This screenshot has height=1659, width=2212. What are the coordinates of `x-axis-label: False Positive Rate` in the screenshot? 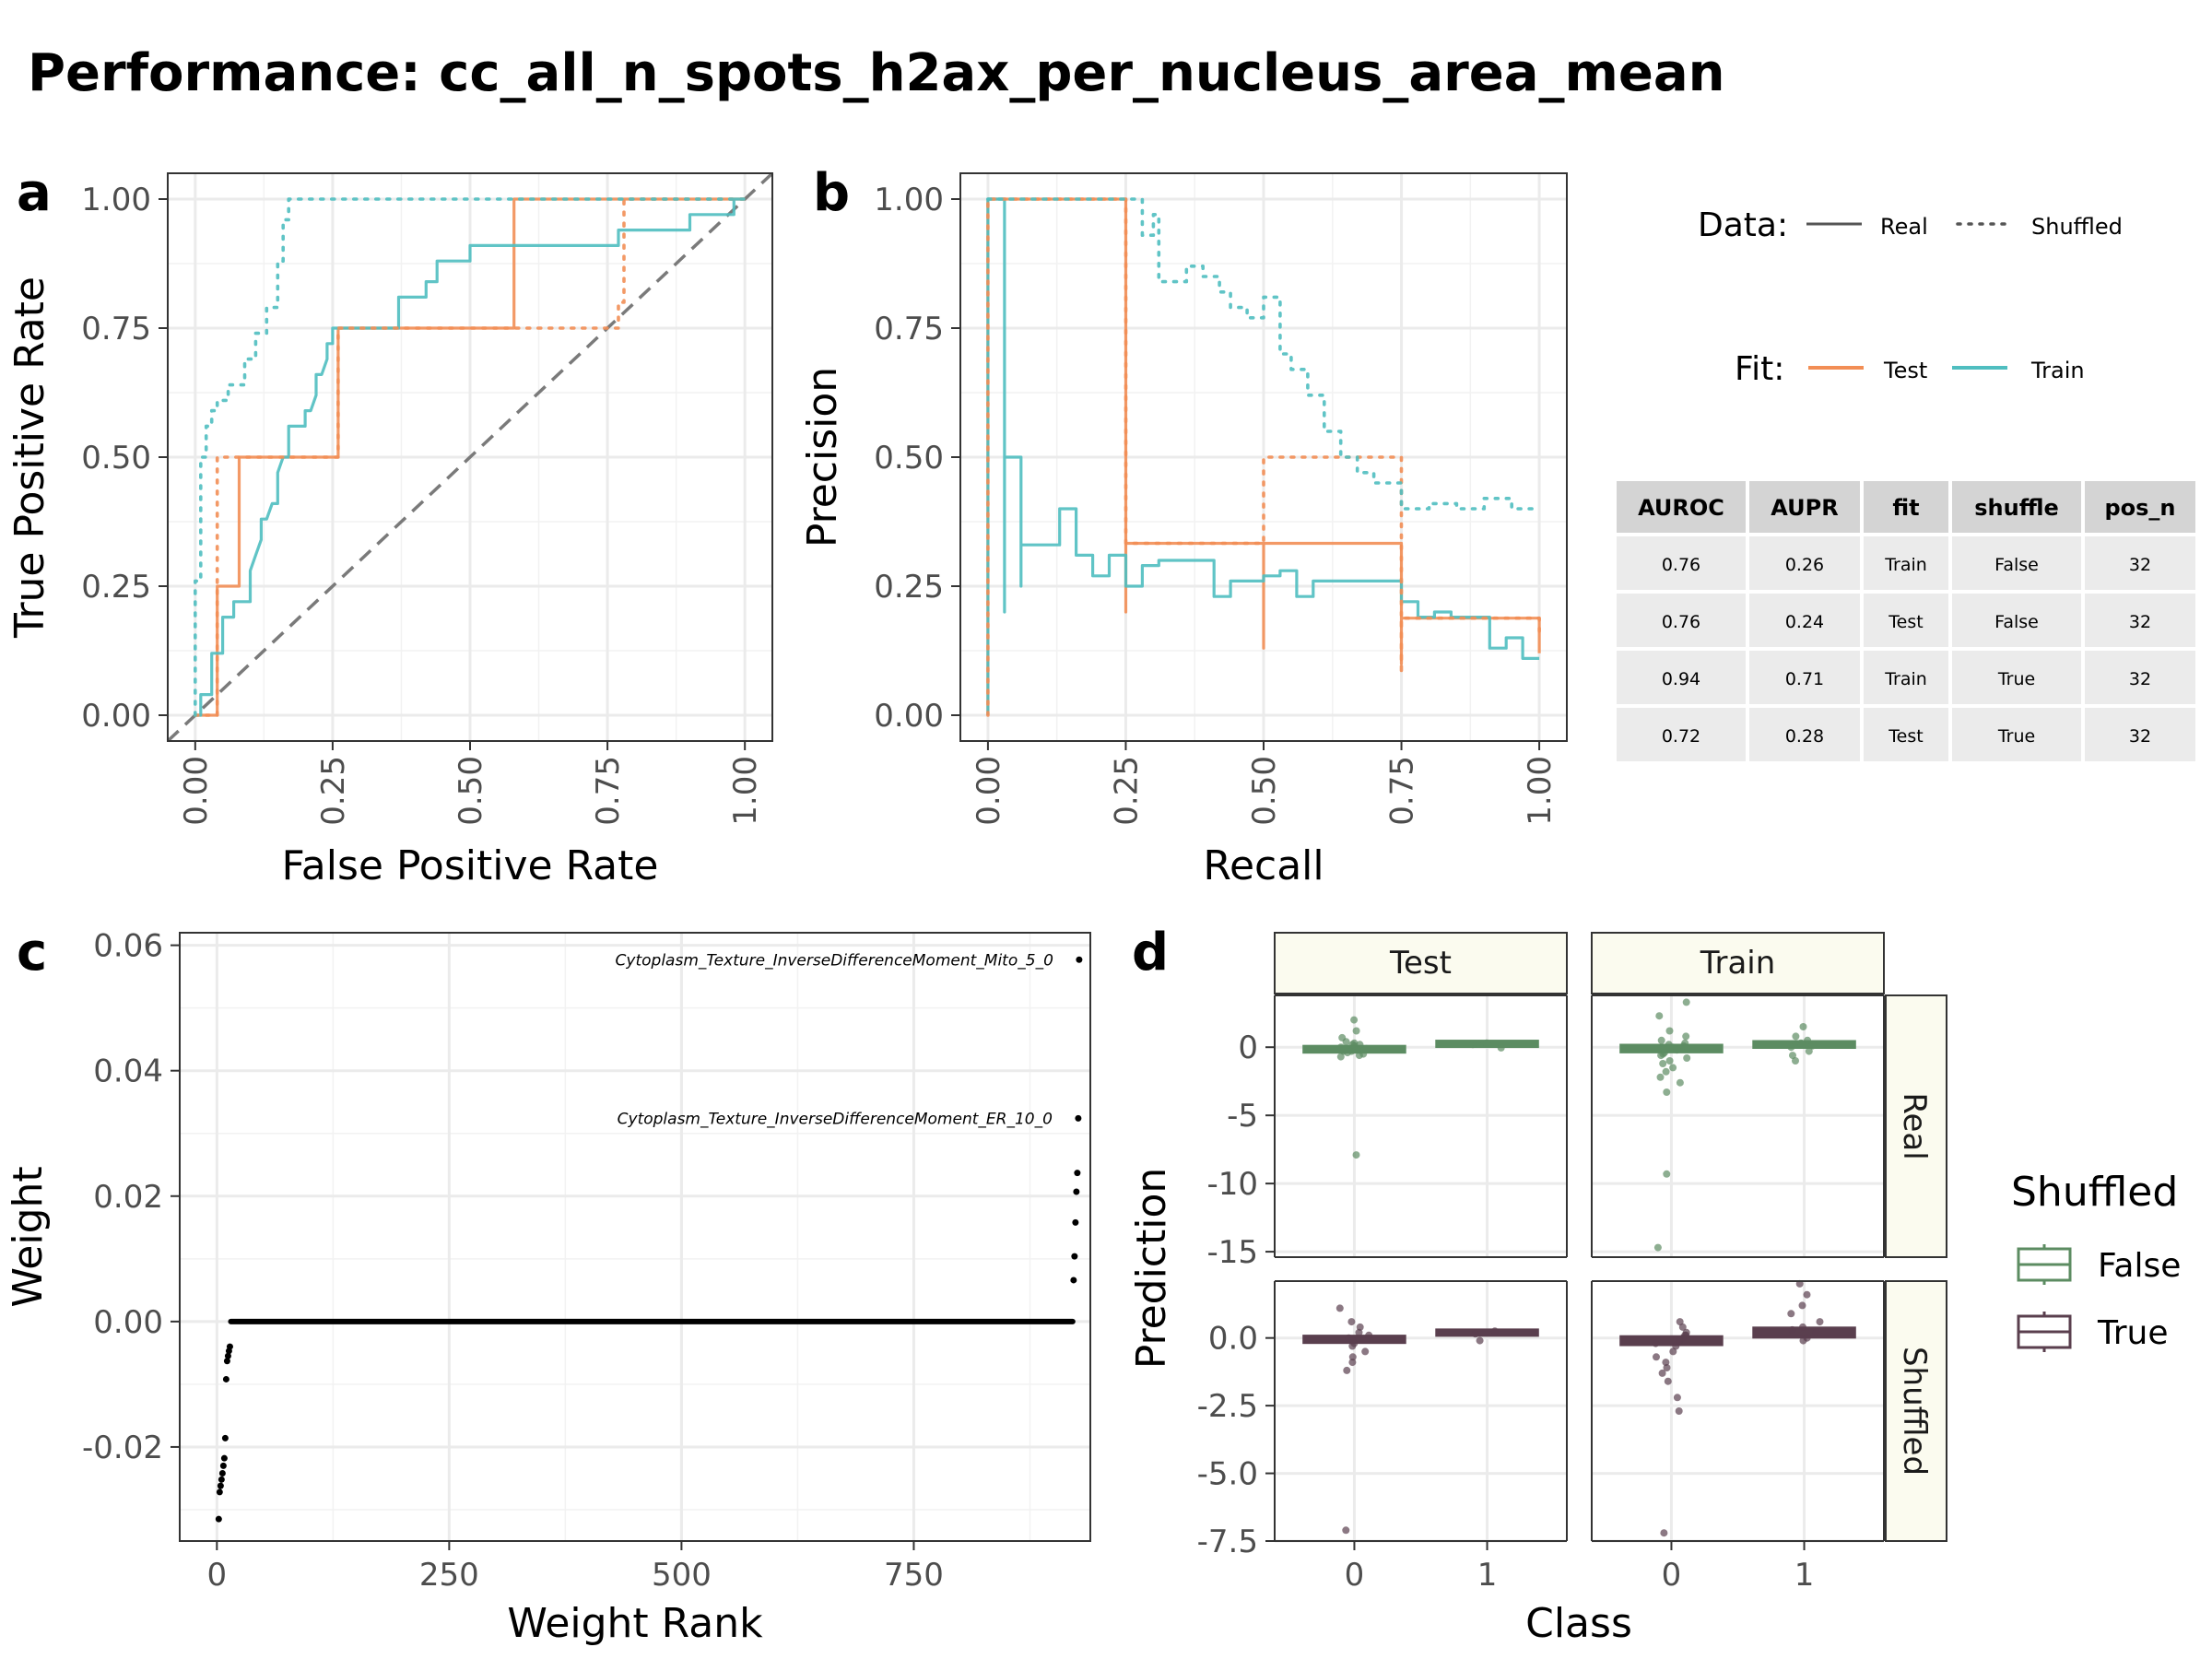 It's located at (470, 865).